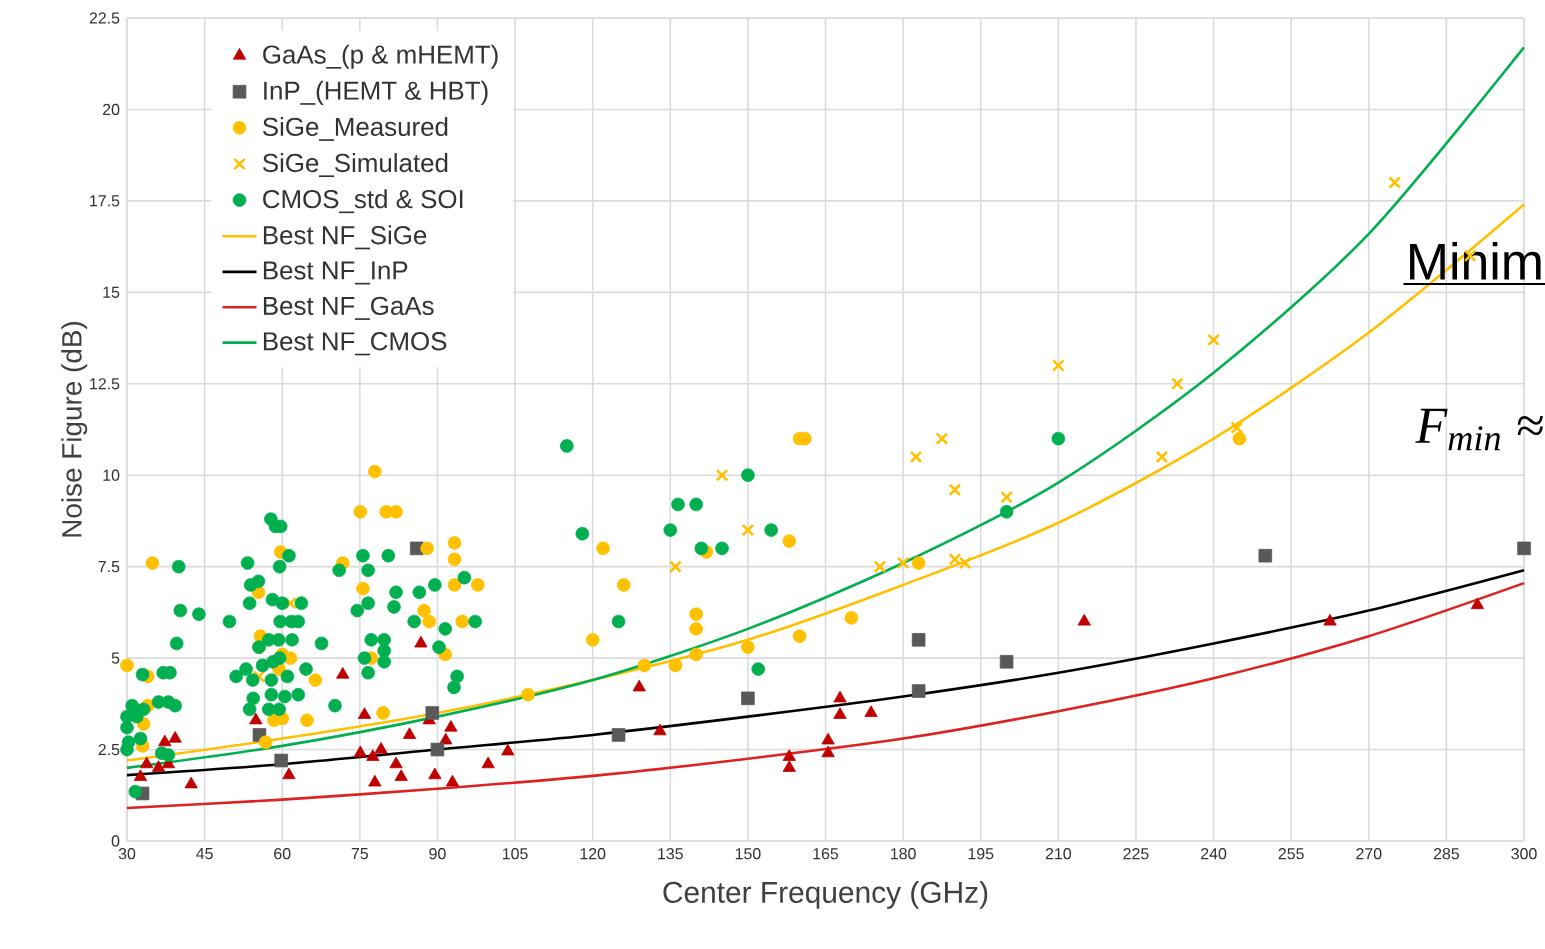 This screenshot has height=949, width=1545. Describe the element at coordinates (380, 56) in the screenshot. I see `legend-label: GaAs_(p & mHEMT)` at that location.